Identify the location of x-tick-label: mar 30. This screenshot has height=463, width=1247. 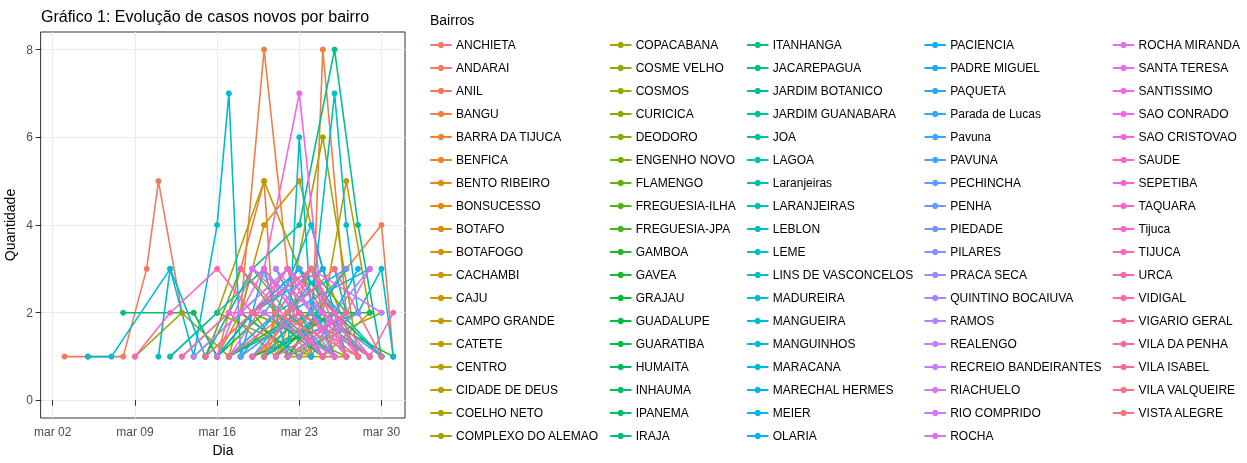
(381, 432).